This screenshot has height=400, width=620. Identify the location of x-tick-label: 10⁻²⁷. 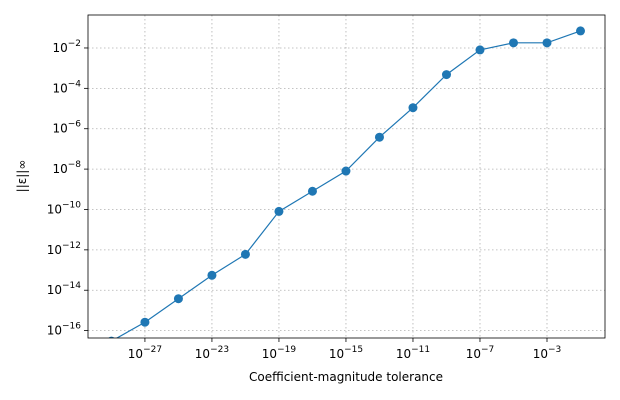
(145, 353).